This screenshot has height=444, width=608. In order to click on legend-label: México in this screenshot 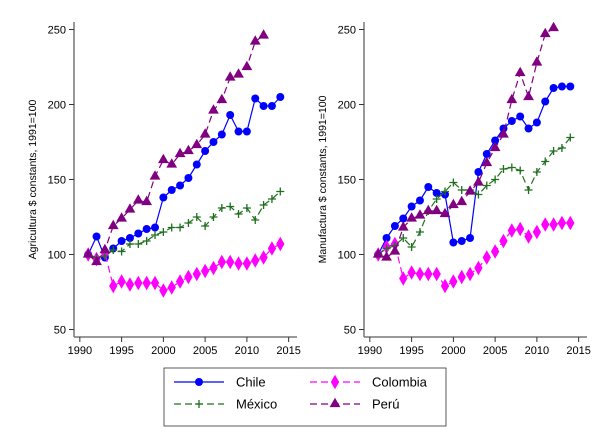, I will do `click(257, 404)`.